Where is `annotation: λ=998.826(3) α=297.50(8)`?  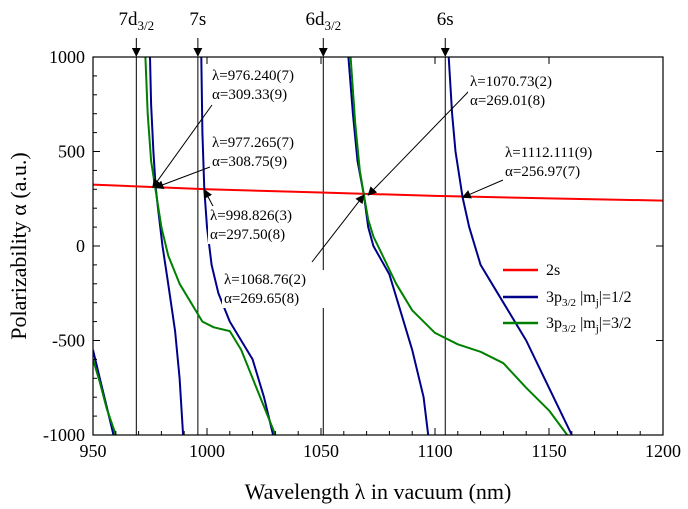 annotation: λ=998.826(3) α=297.50(8) is located at coordinates (261, 216).